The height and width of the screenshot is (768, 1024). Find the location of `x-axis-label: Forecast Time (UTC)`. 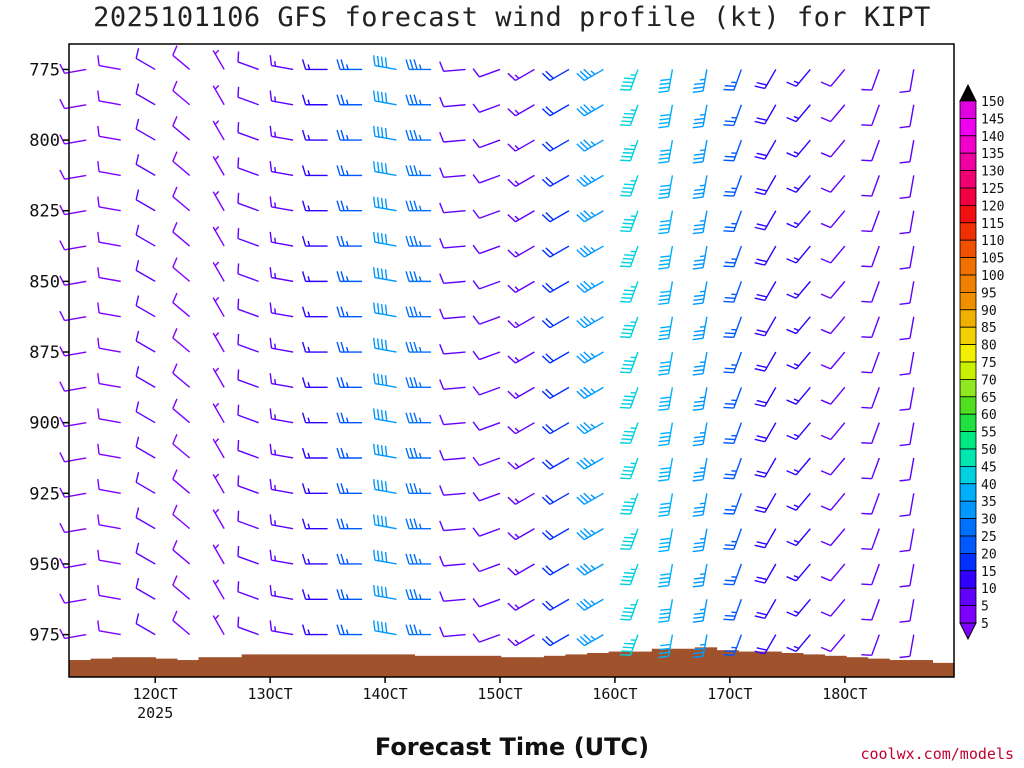

x-axis-label: Forecast Time (UTC) is located at coordinates (512, 747).